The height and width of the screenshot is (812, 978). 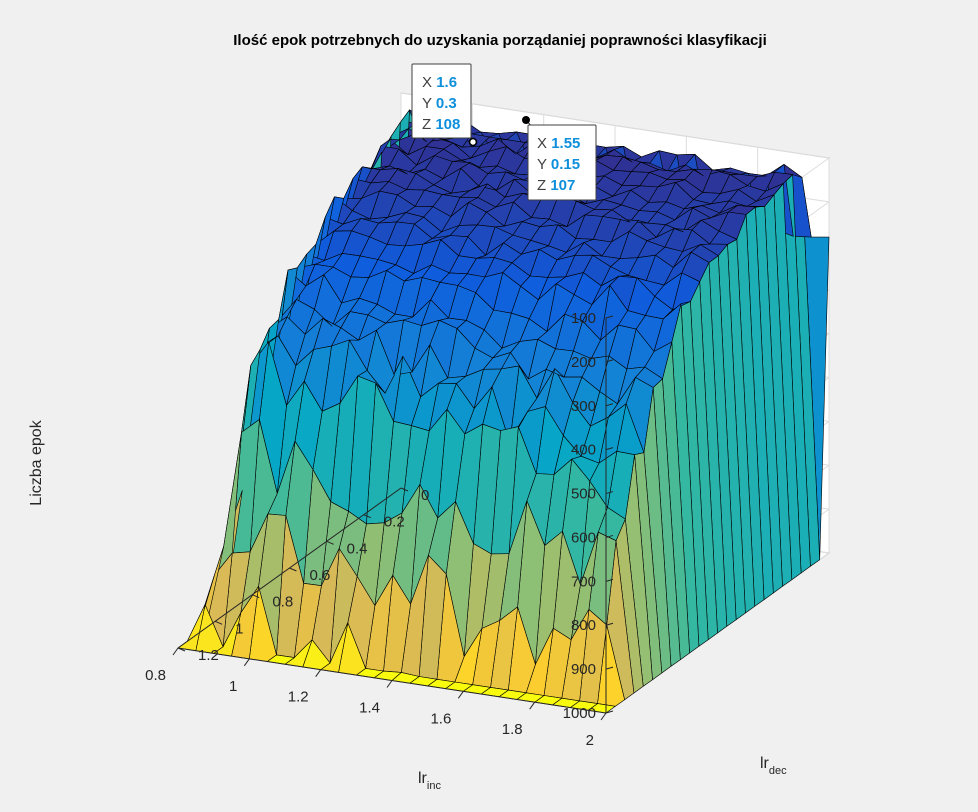 I want to click on x-tick-label: 1, so click(x=233, y=686).